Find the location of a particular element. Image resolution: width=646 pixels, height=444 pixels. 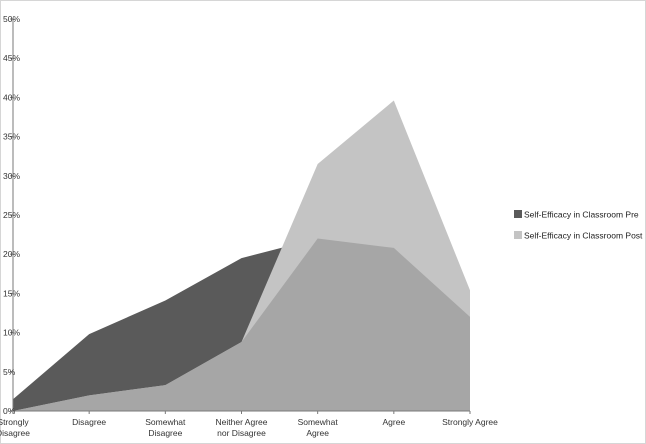

y-axis-ticks: 0% 5% 10% 15% 20% 25% 30% 35% 40% 45% 50% is located at coordinates (11, 215).